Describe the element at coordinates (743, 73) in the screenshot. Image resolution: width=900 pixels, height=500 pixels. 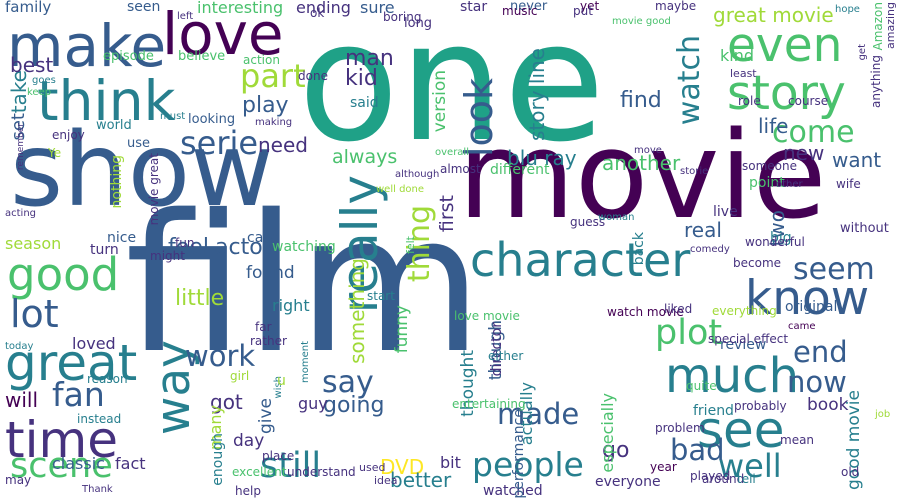
I see `word-cloud-word: least` at that location.